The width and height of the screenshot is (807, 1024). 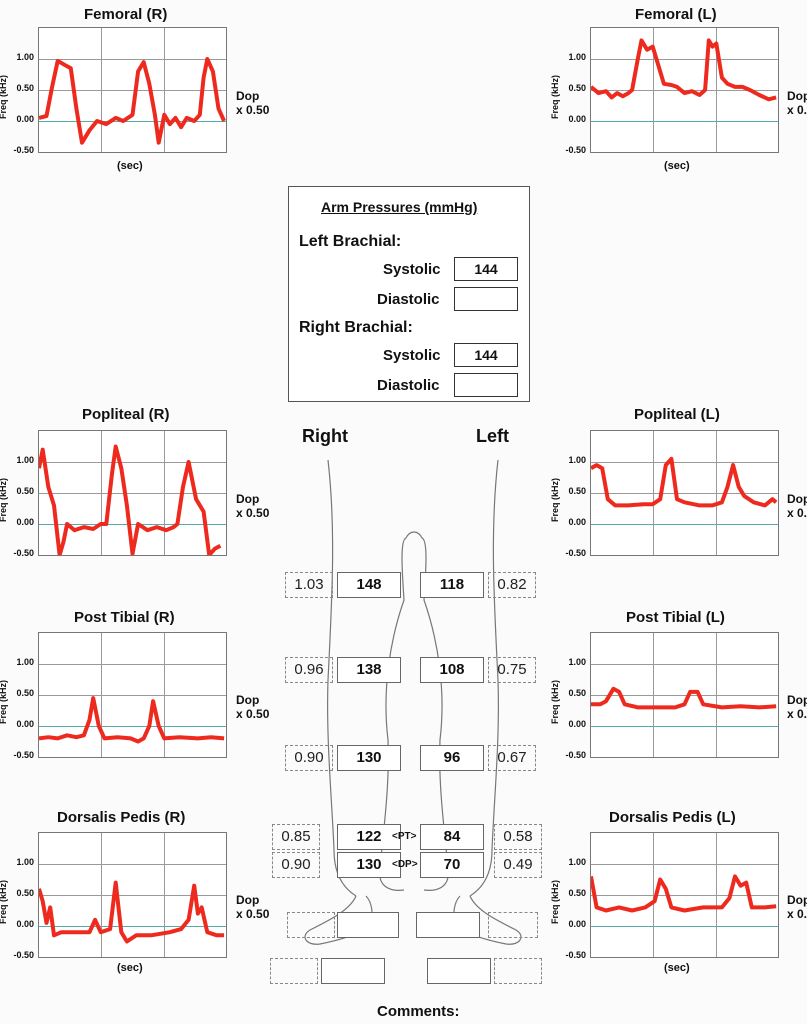 I want to click on right-abi-index: 1.03, so click(x=309, y=585).